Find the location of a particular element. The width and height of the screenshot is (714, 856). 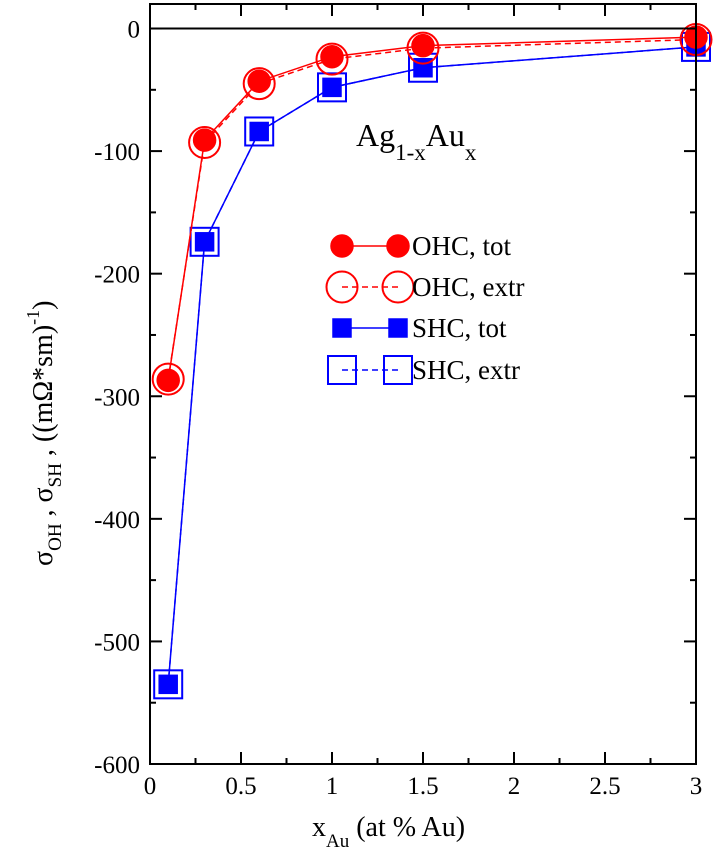

y-tick-label: -300 is located at coordinates (117, 397).